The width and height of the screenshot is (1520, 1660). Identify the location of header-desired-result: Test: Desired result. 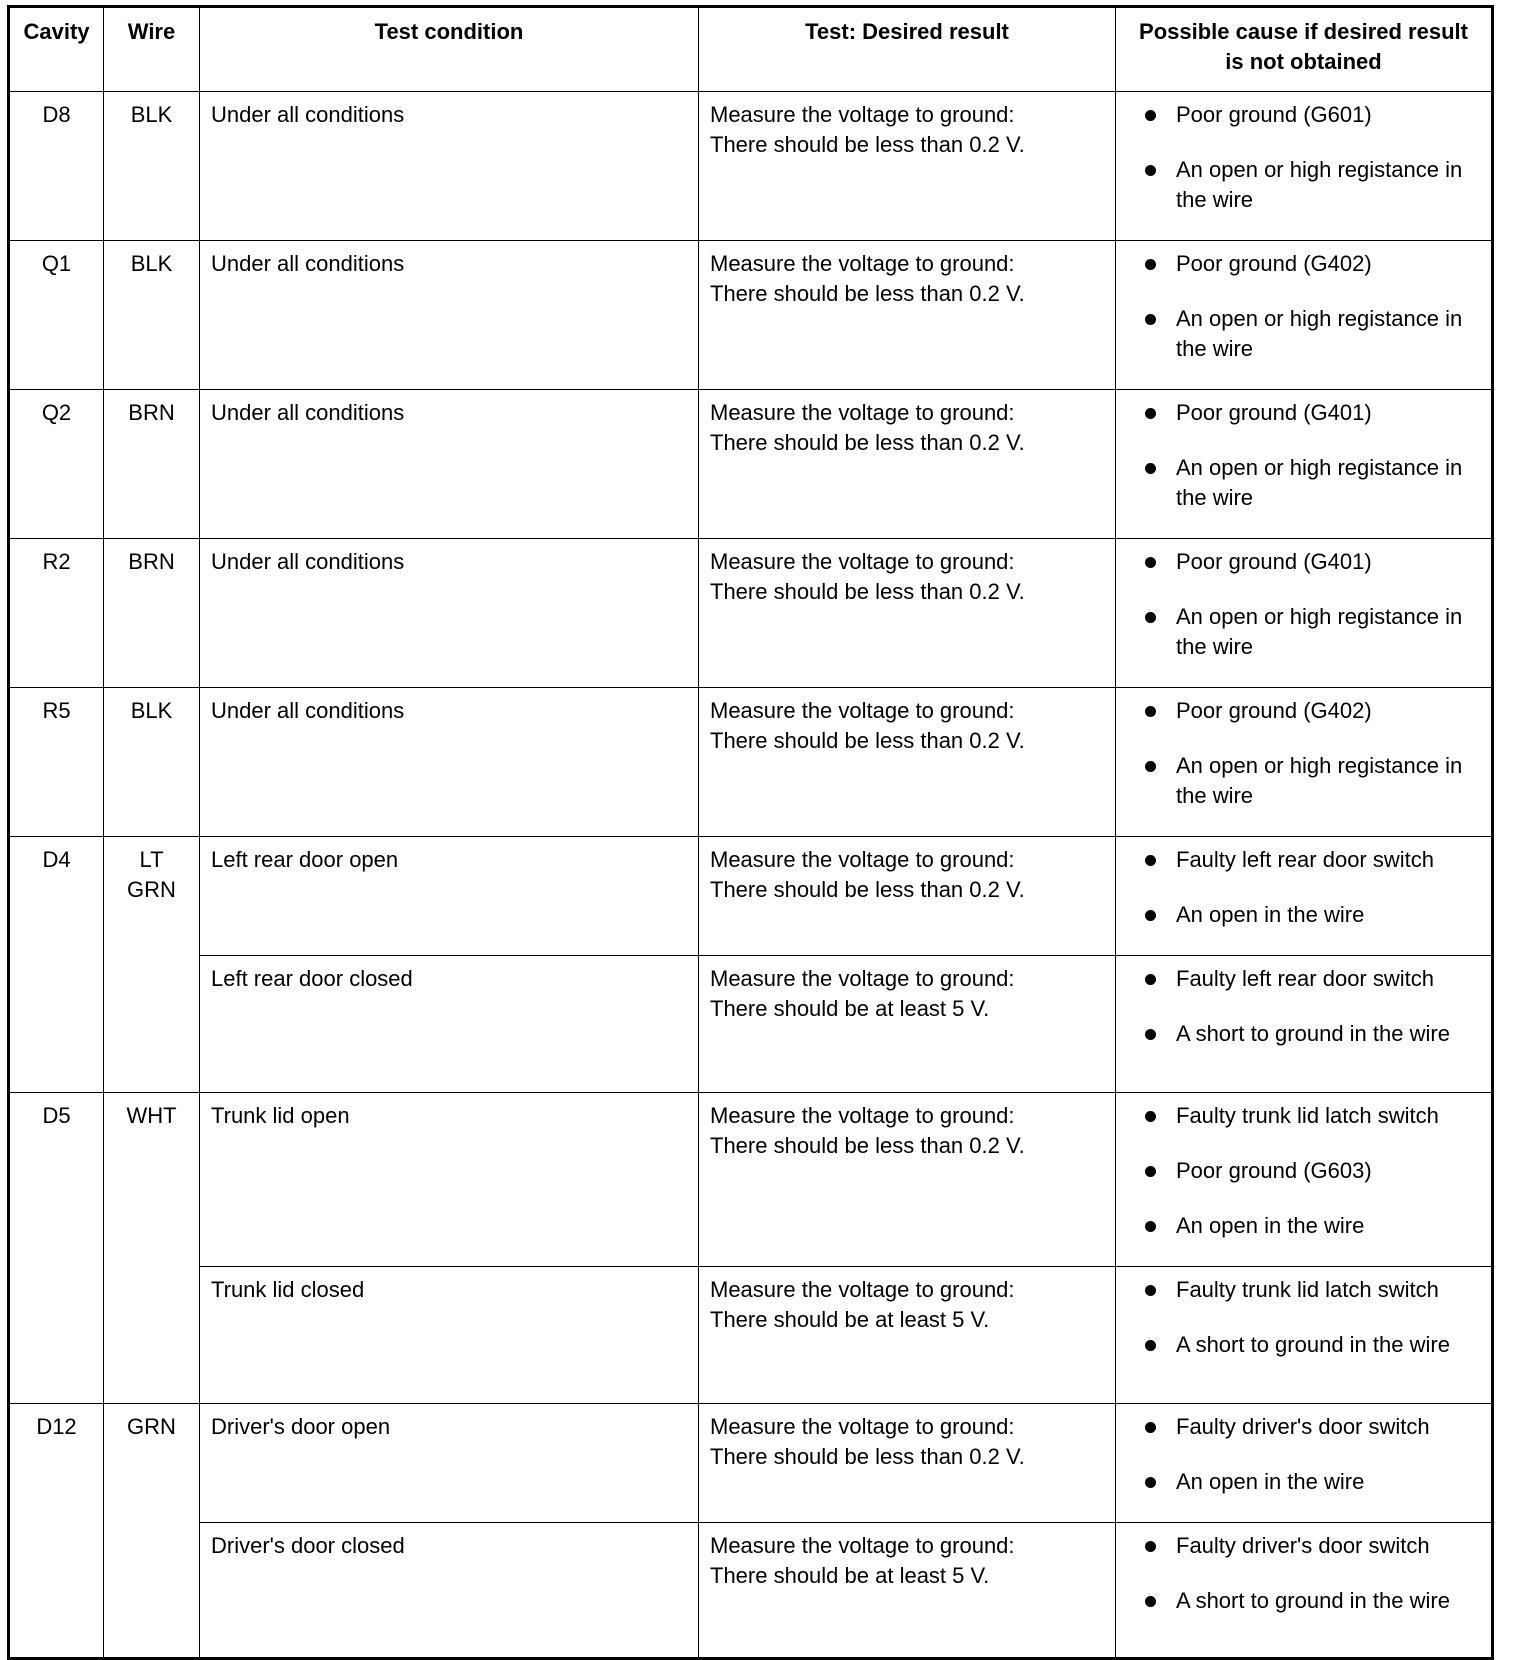
(907, 49).